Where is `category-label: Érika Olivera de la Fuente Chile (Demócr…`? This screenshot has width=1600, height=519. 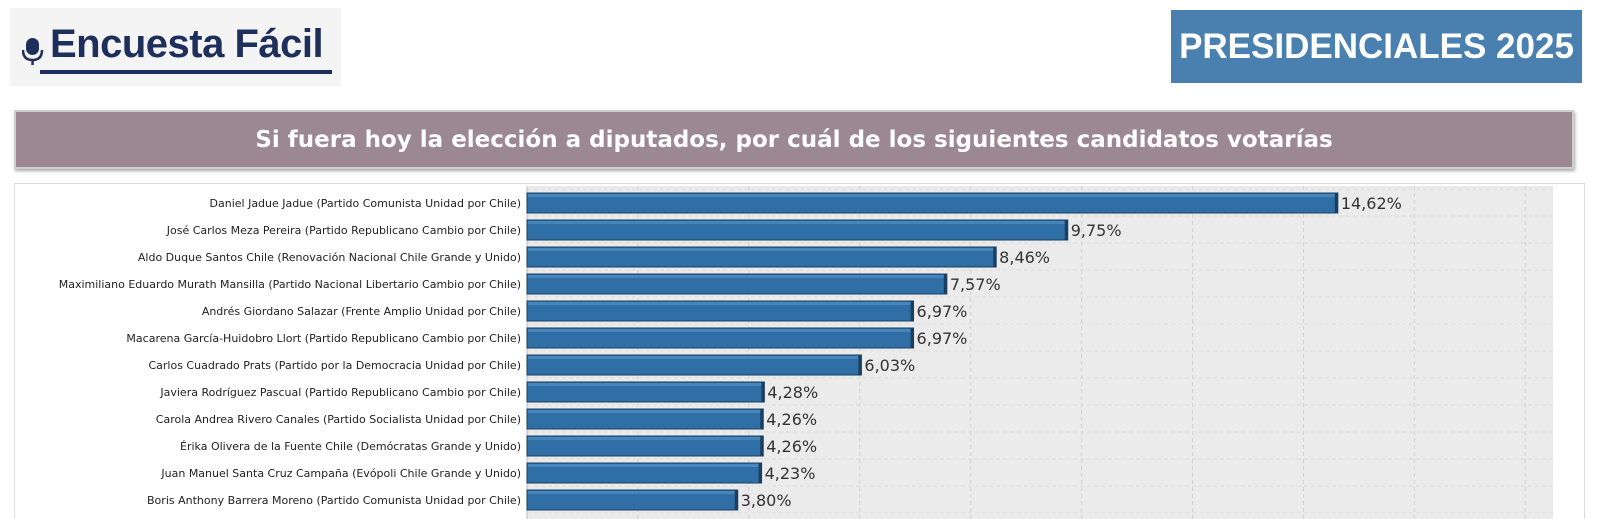
category-label: Érika Olivera de la Fuente Chile (Demócr… is located at coordinates (350, 446).